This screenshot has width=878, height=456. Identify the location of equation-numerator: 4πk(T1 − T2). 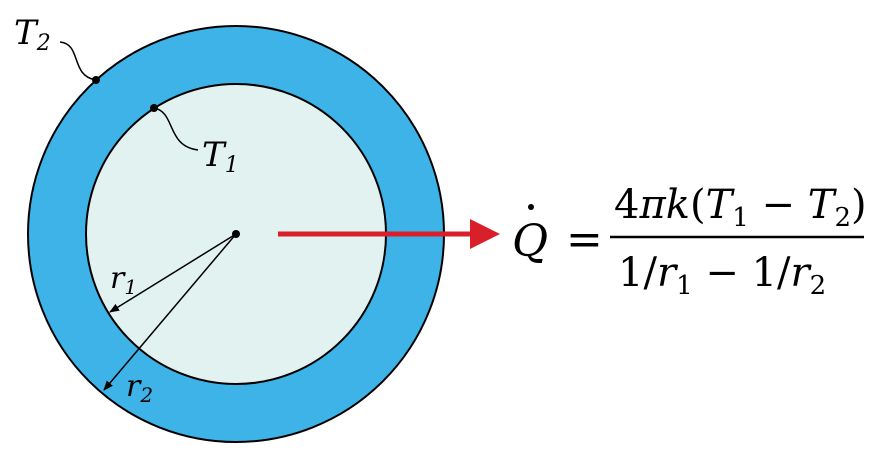
(740, 207).